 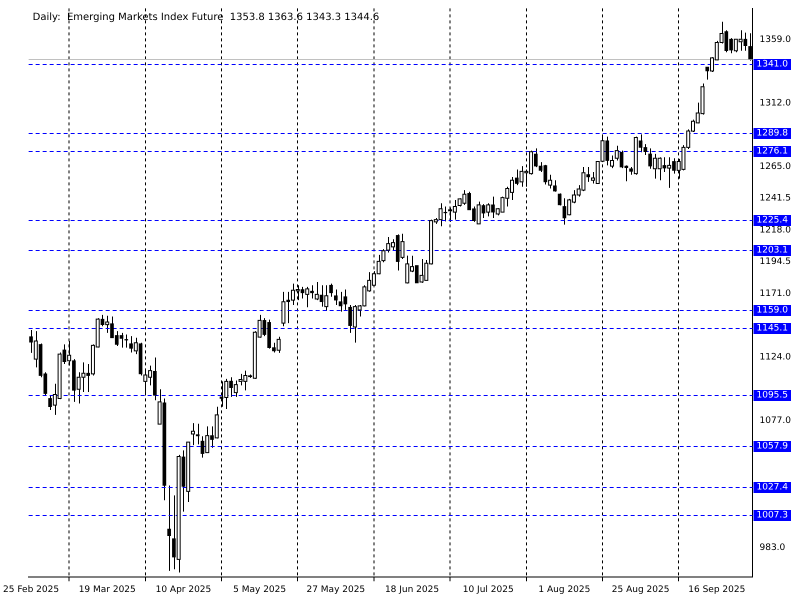 What do you see at coordinates (776, 293) in the screenshot?
I see `y-tick-label: 1171.0` at bounding box center [776, 293].